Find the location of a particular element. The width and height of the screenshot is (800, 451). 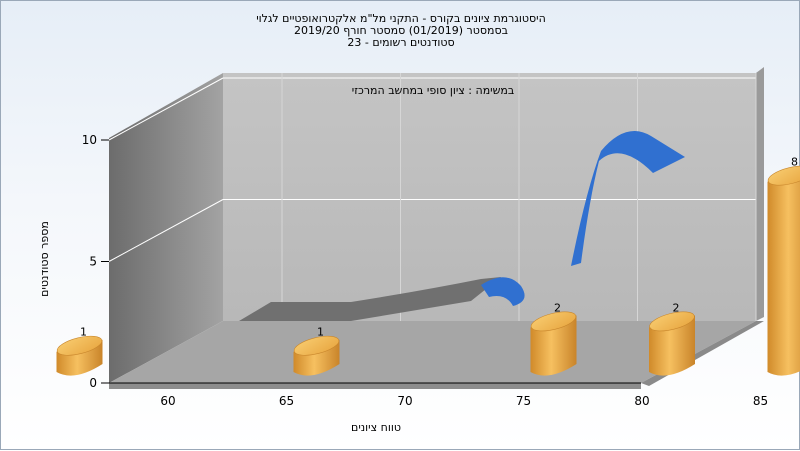

x-axis-title: טווח ציונים is located at coordinates (376, 427).